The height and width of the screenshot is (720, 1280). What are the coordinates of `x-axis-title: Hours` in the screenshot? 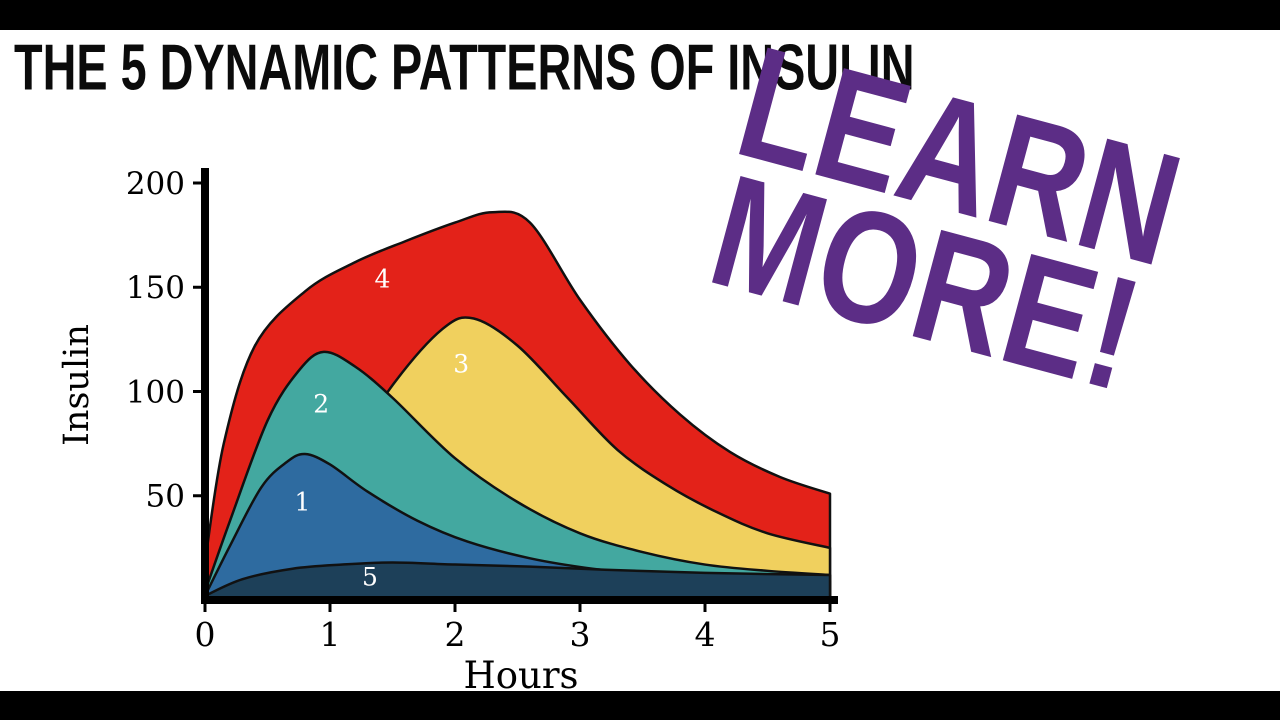 It's located at (520, 675).